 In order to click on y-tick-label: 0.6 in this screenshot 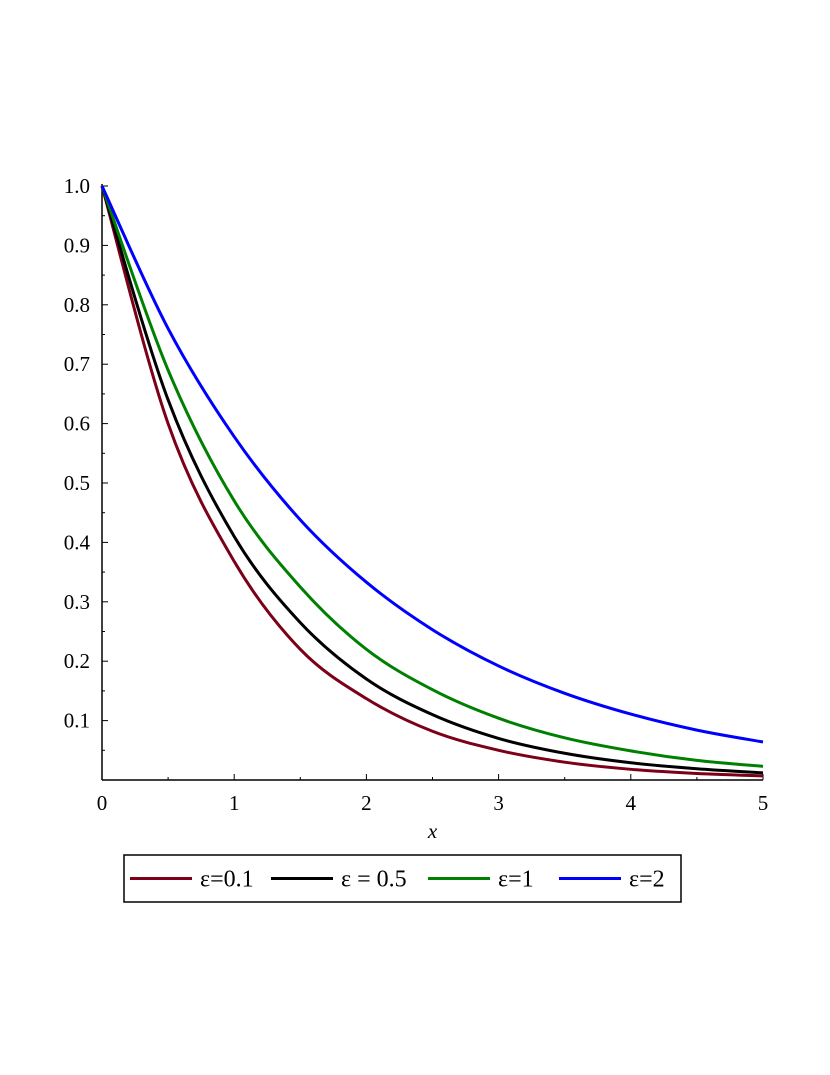, I will do `click(77, 424)`.